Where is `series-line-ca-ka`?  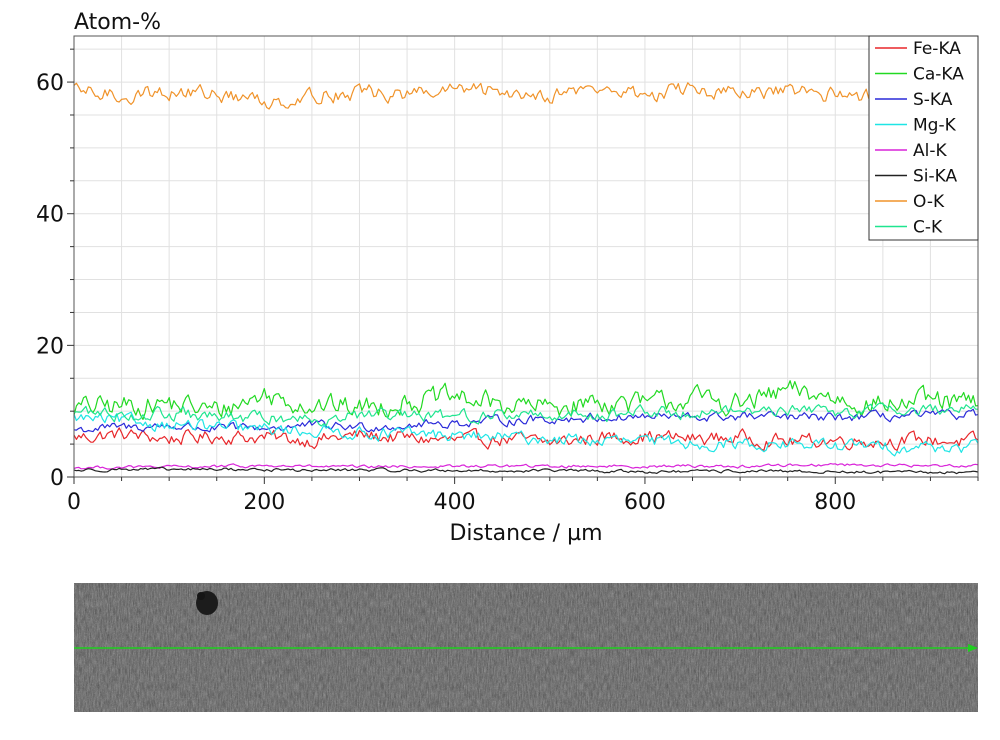
series-line-ca-ka is located at coordinates (526, 400).